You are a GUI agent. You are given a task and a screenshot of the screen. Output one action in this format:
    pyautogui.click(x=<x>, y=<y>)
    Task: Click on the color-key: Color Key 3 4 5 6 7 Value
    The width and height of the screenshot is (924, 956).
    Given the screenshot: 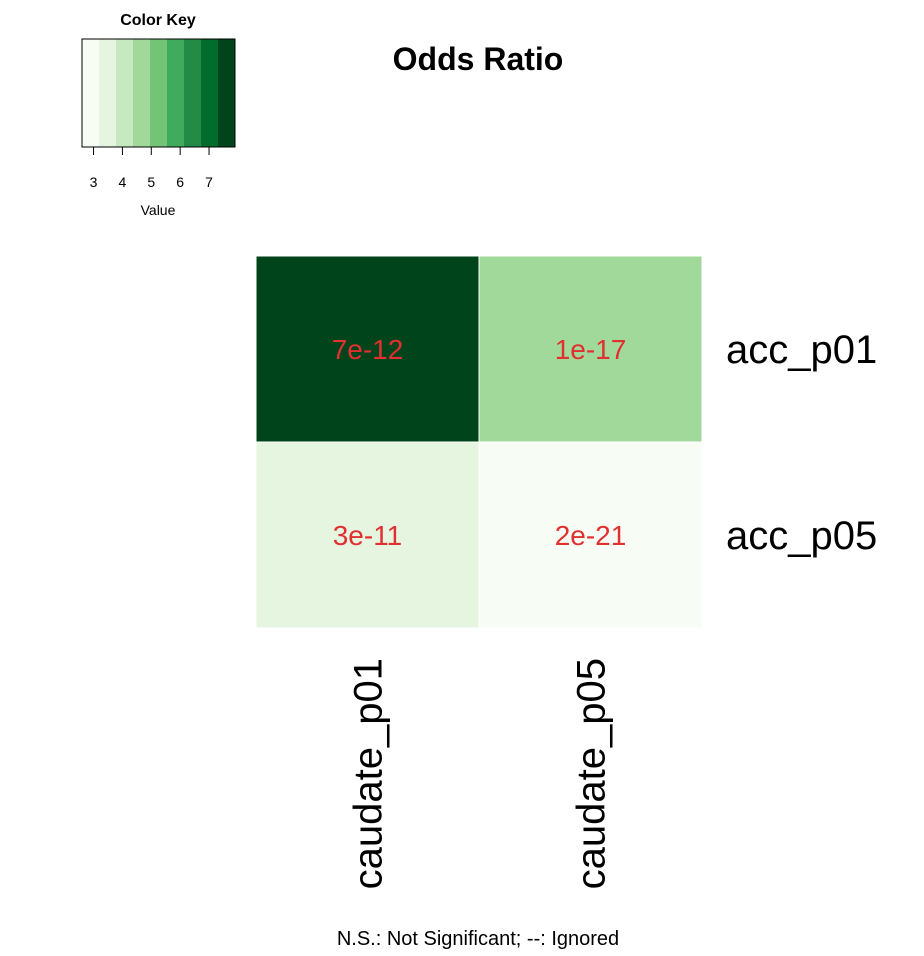 What is the action you would take?
    pyautogui.click(x=158, y=115)
    